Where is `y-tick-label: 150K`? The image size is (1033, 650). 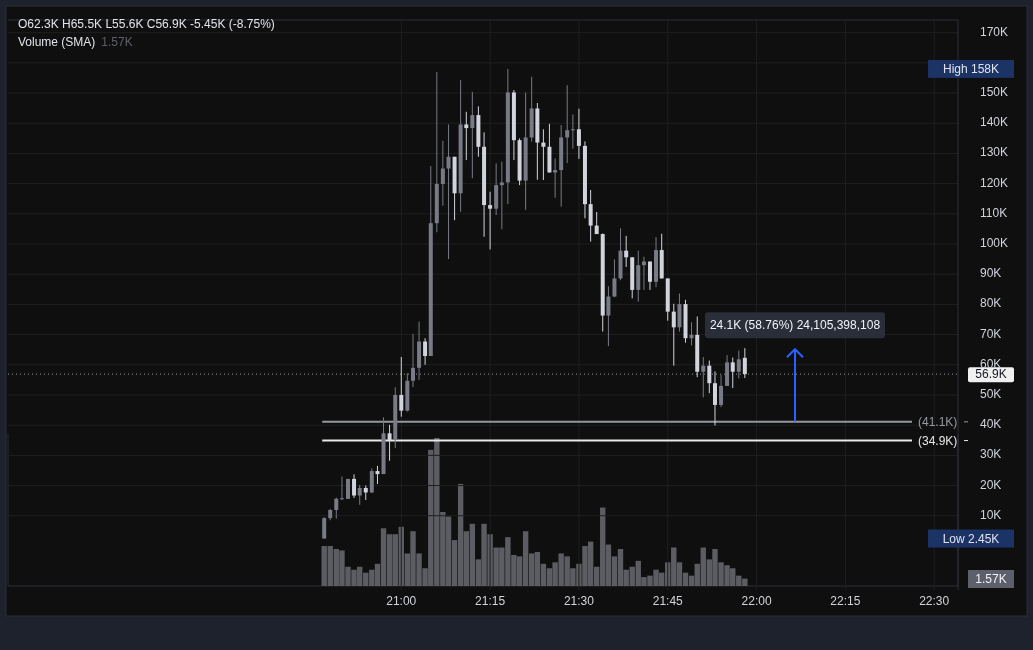
y-tick-label: 150K is located at coordinates (994, 92).